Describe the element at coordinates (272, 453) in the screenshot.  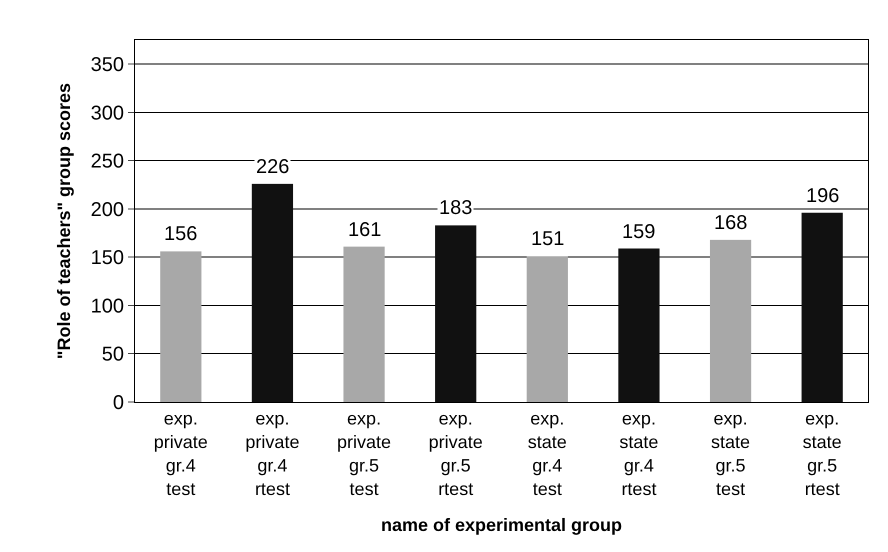
I see `x-tick-label: exp. private gr.4 rtest` at that location.